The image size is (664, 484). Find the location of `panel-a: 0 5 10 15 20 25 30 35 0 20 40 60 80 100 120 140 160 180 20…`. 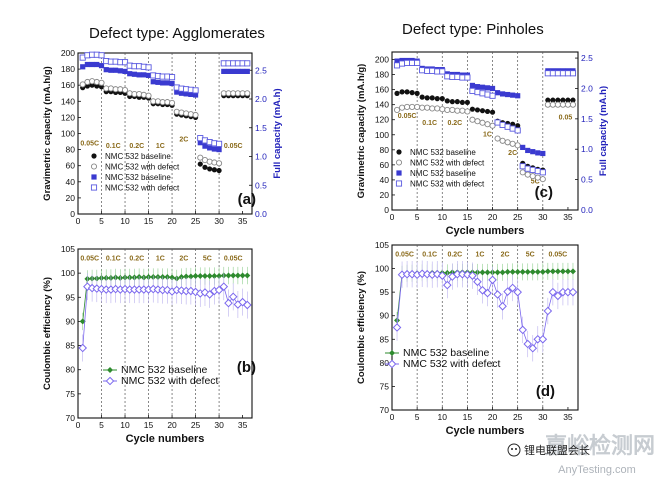

panel-a: 0 5 10 15 20 25 30 35 0 20 40 60 80 100 120 140 160 180 20… is located at coordinates (162, 137).